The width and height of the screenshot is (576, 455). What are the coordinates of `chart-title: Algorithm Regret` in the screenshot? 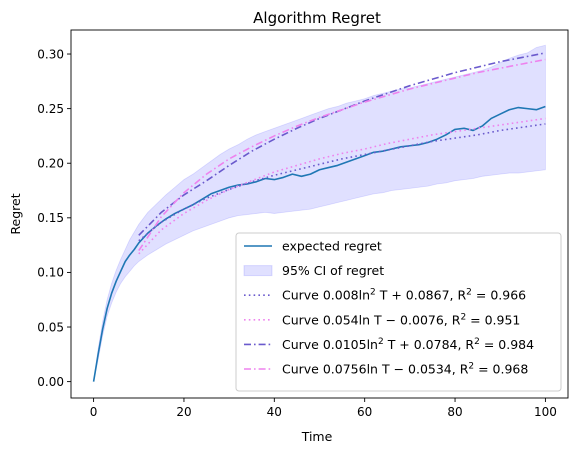 It's located at (317, 18).